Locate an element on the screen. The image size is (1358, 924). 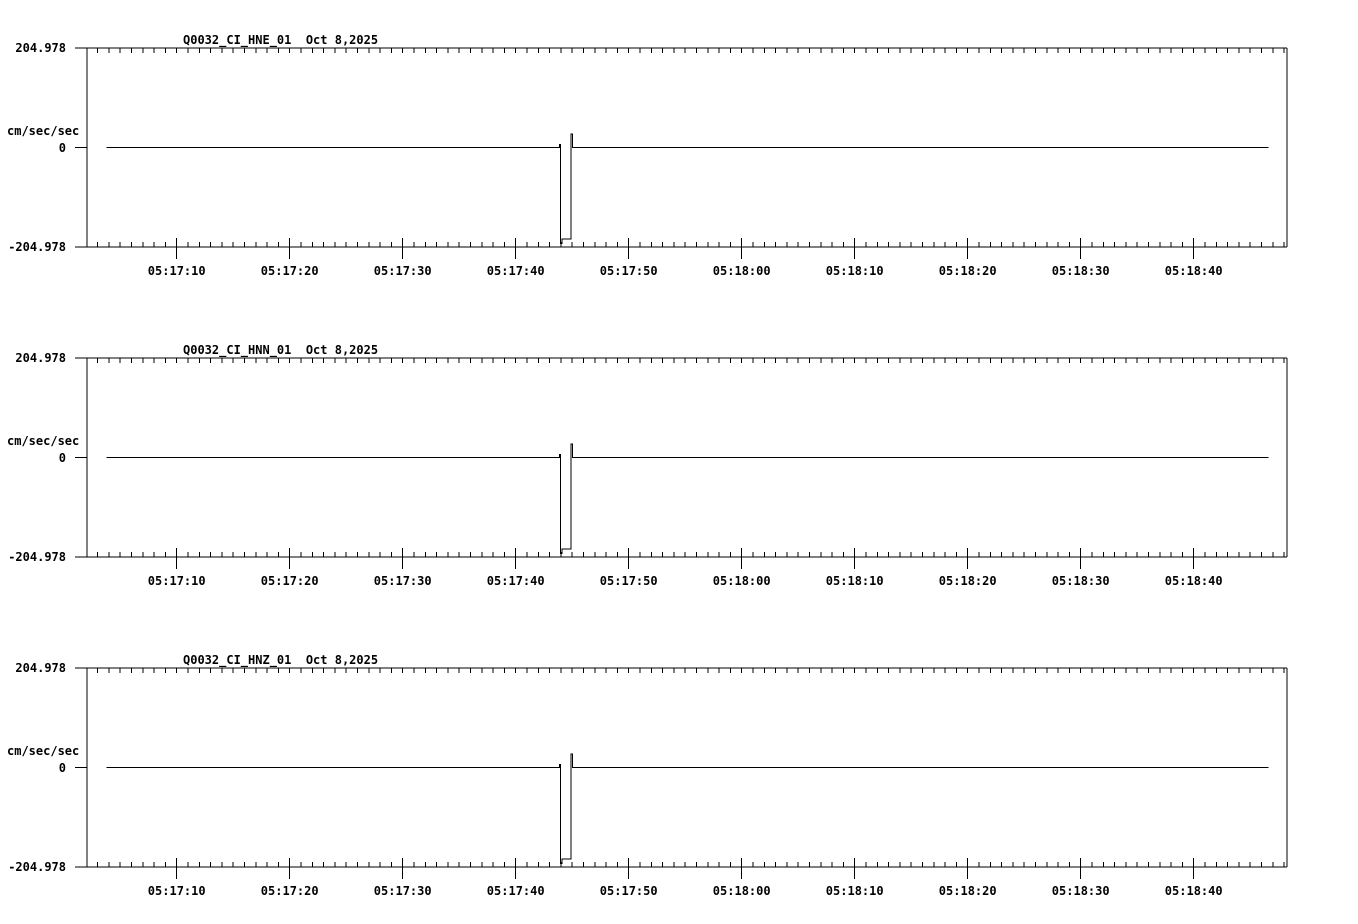
chart-title: Q0032_CI_HNZ_01 Oct 8,2025 is located at coordinates (281, 660).